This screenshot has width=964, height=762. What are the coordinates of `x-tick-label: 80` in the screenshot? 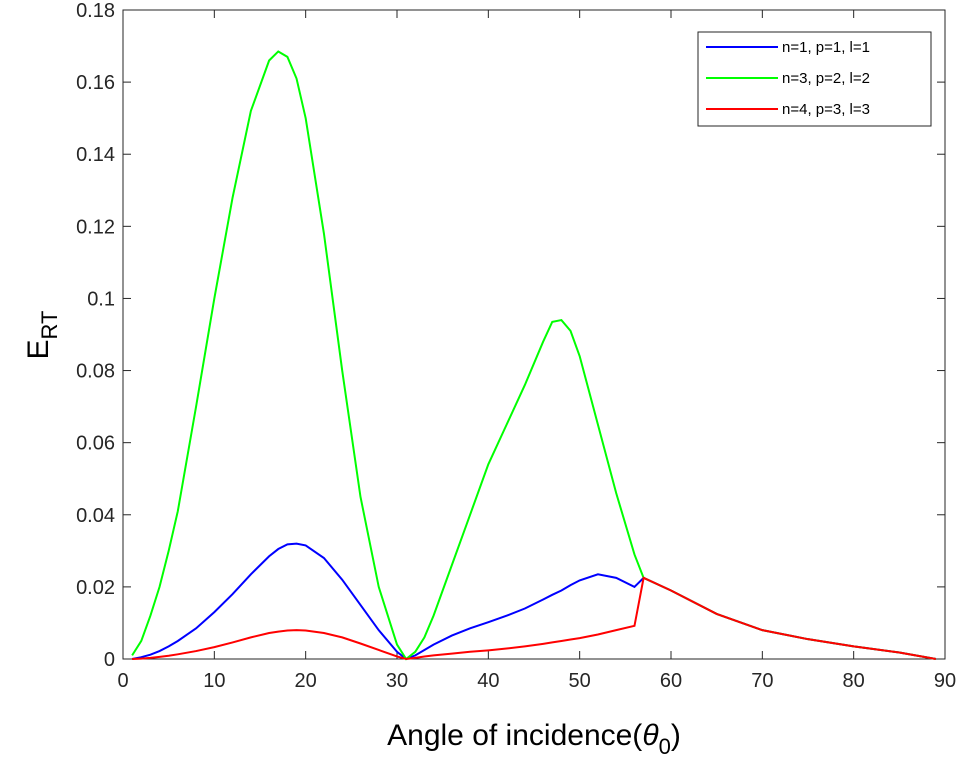 It's located at (854, 681).